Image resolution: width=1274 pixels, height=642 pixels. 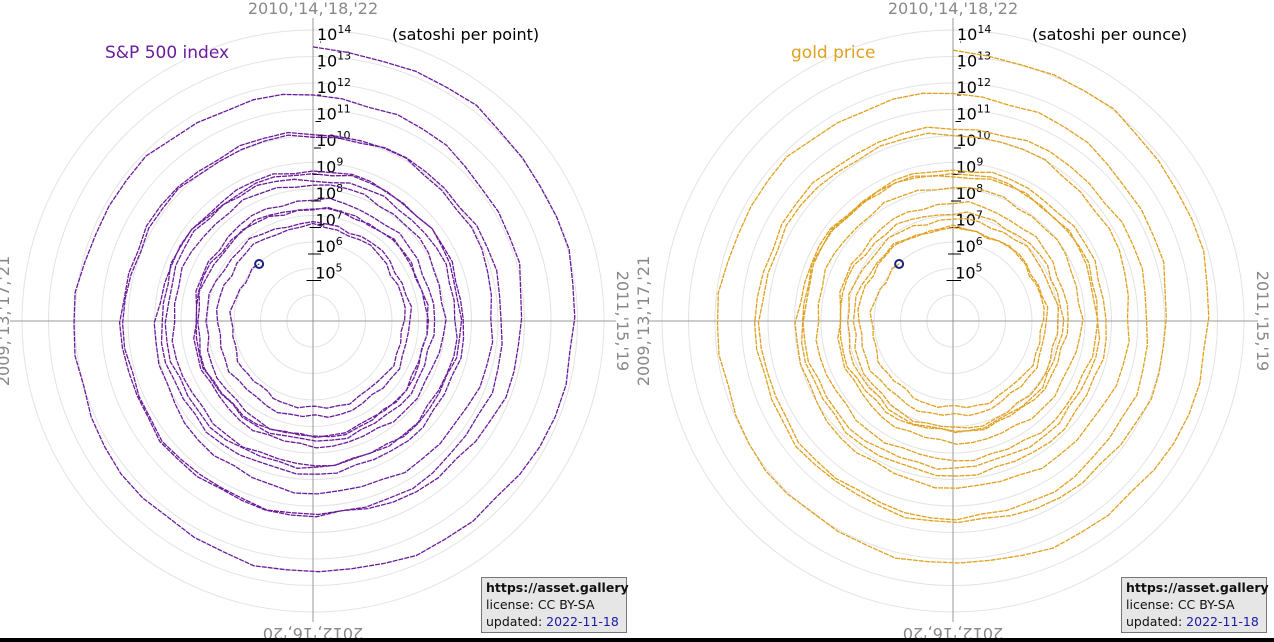 What do you see at coordinates (637, 640) in the screenshot?
I see `bottom-rule` at bounding box center [637, 640].